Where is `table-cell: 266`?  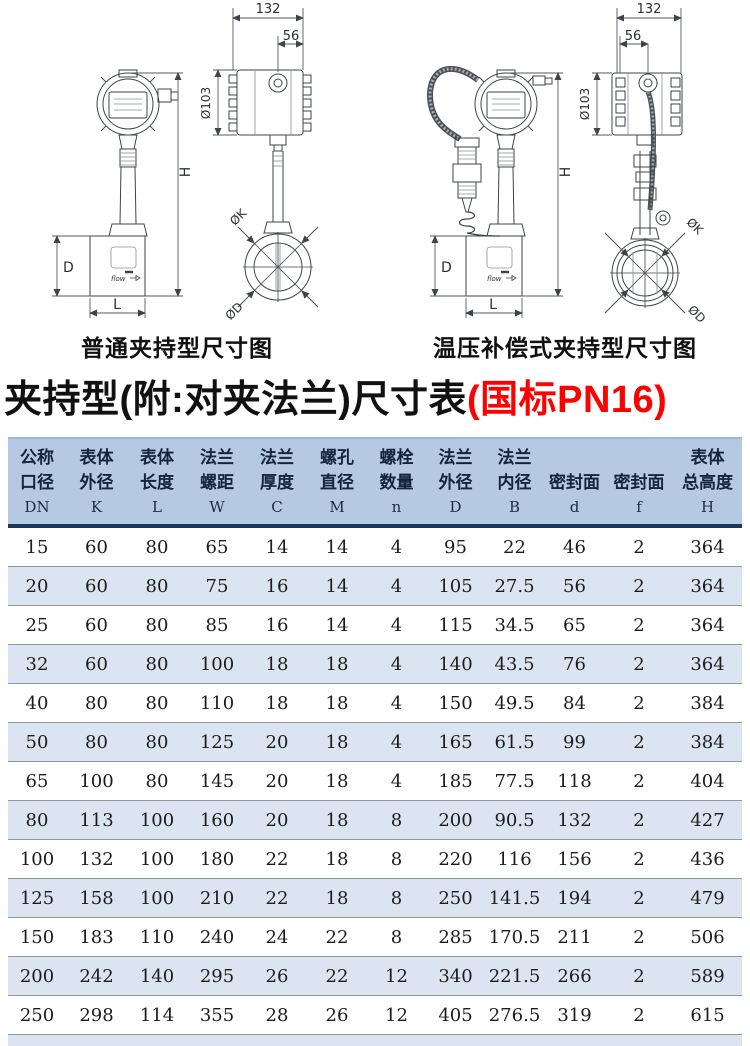
table-cell: 266 is located at coordinates (574, 976).